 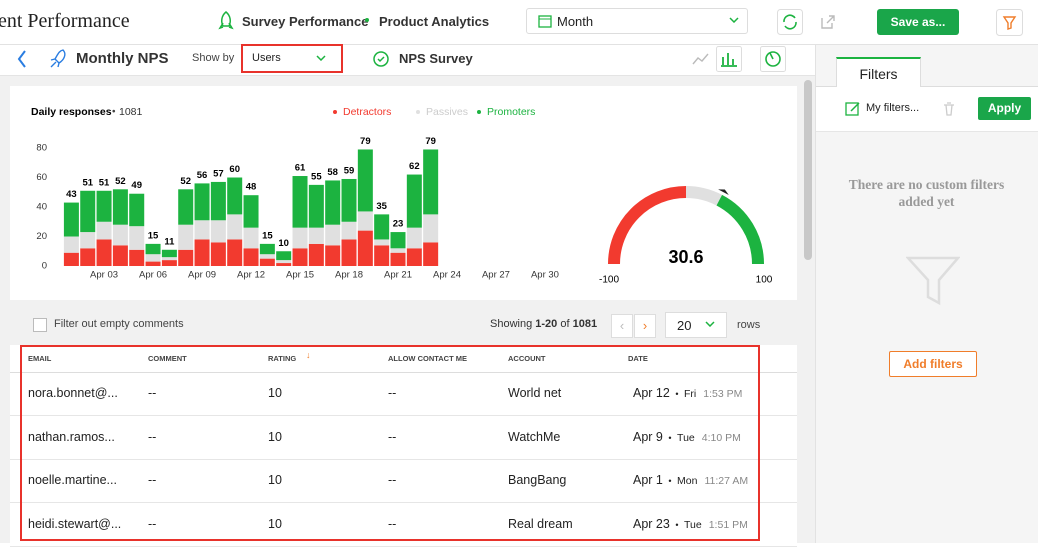 I want to click on filters-tab: Filters, so click(x=878, y=72).